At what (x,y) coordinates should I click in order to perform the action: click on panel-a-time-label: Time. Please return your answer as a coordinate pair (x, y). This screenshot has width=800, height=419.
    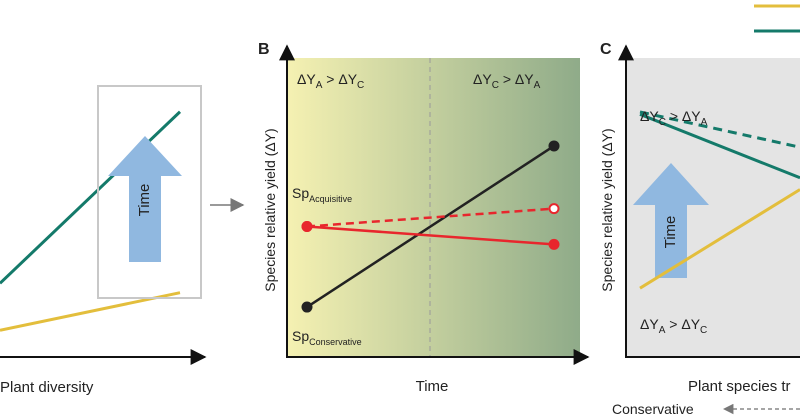
    Looking at the image, I should click on (144, 200).